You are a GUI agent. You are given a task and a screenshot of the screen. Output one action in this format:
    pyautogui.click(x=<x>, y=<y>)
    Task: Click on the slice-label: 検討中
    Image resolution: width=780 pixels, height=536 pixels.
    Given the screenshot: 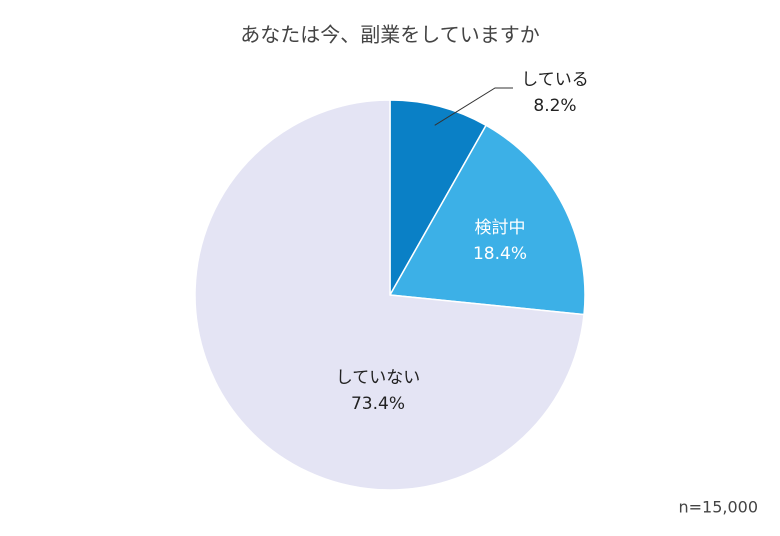 What is the action you would take?
    pyautogui.click(x=500, y=228)
    